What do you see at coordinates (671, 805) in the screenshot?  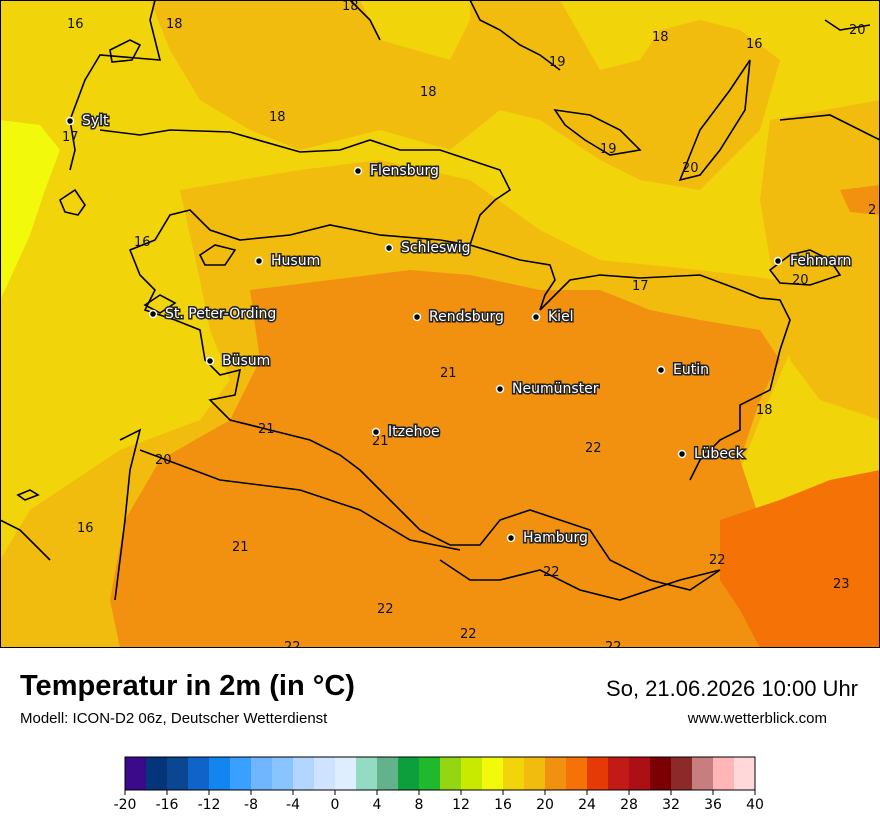 I see `scale-tick-label: 32` at bounding box center [671, 805].